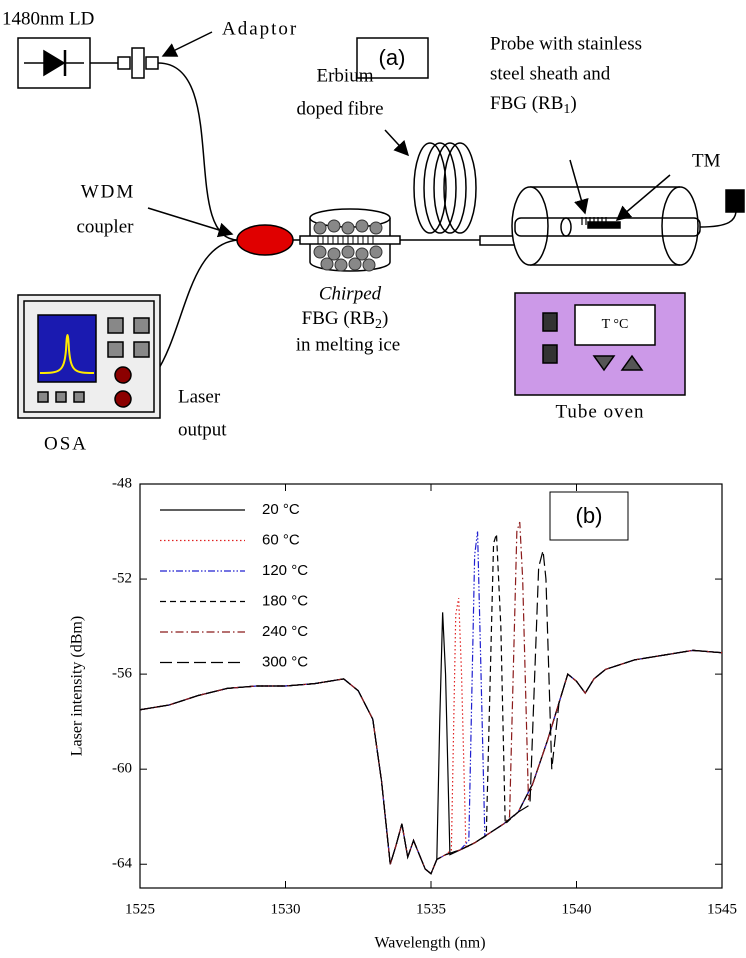 The height and width of the screenshot is (958, 746). Describe the element at coordinates (285, 570) in the screenshot. I see `legend-label: 120 °C` at that location.